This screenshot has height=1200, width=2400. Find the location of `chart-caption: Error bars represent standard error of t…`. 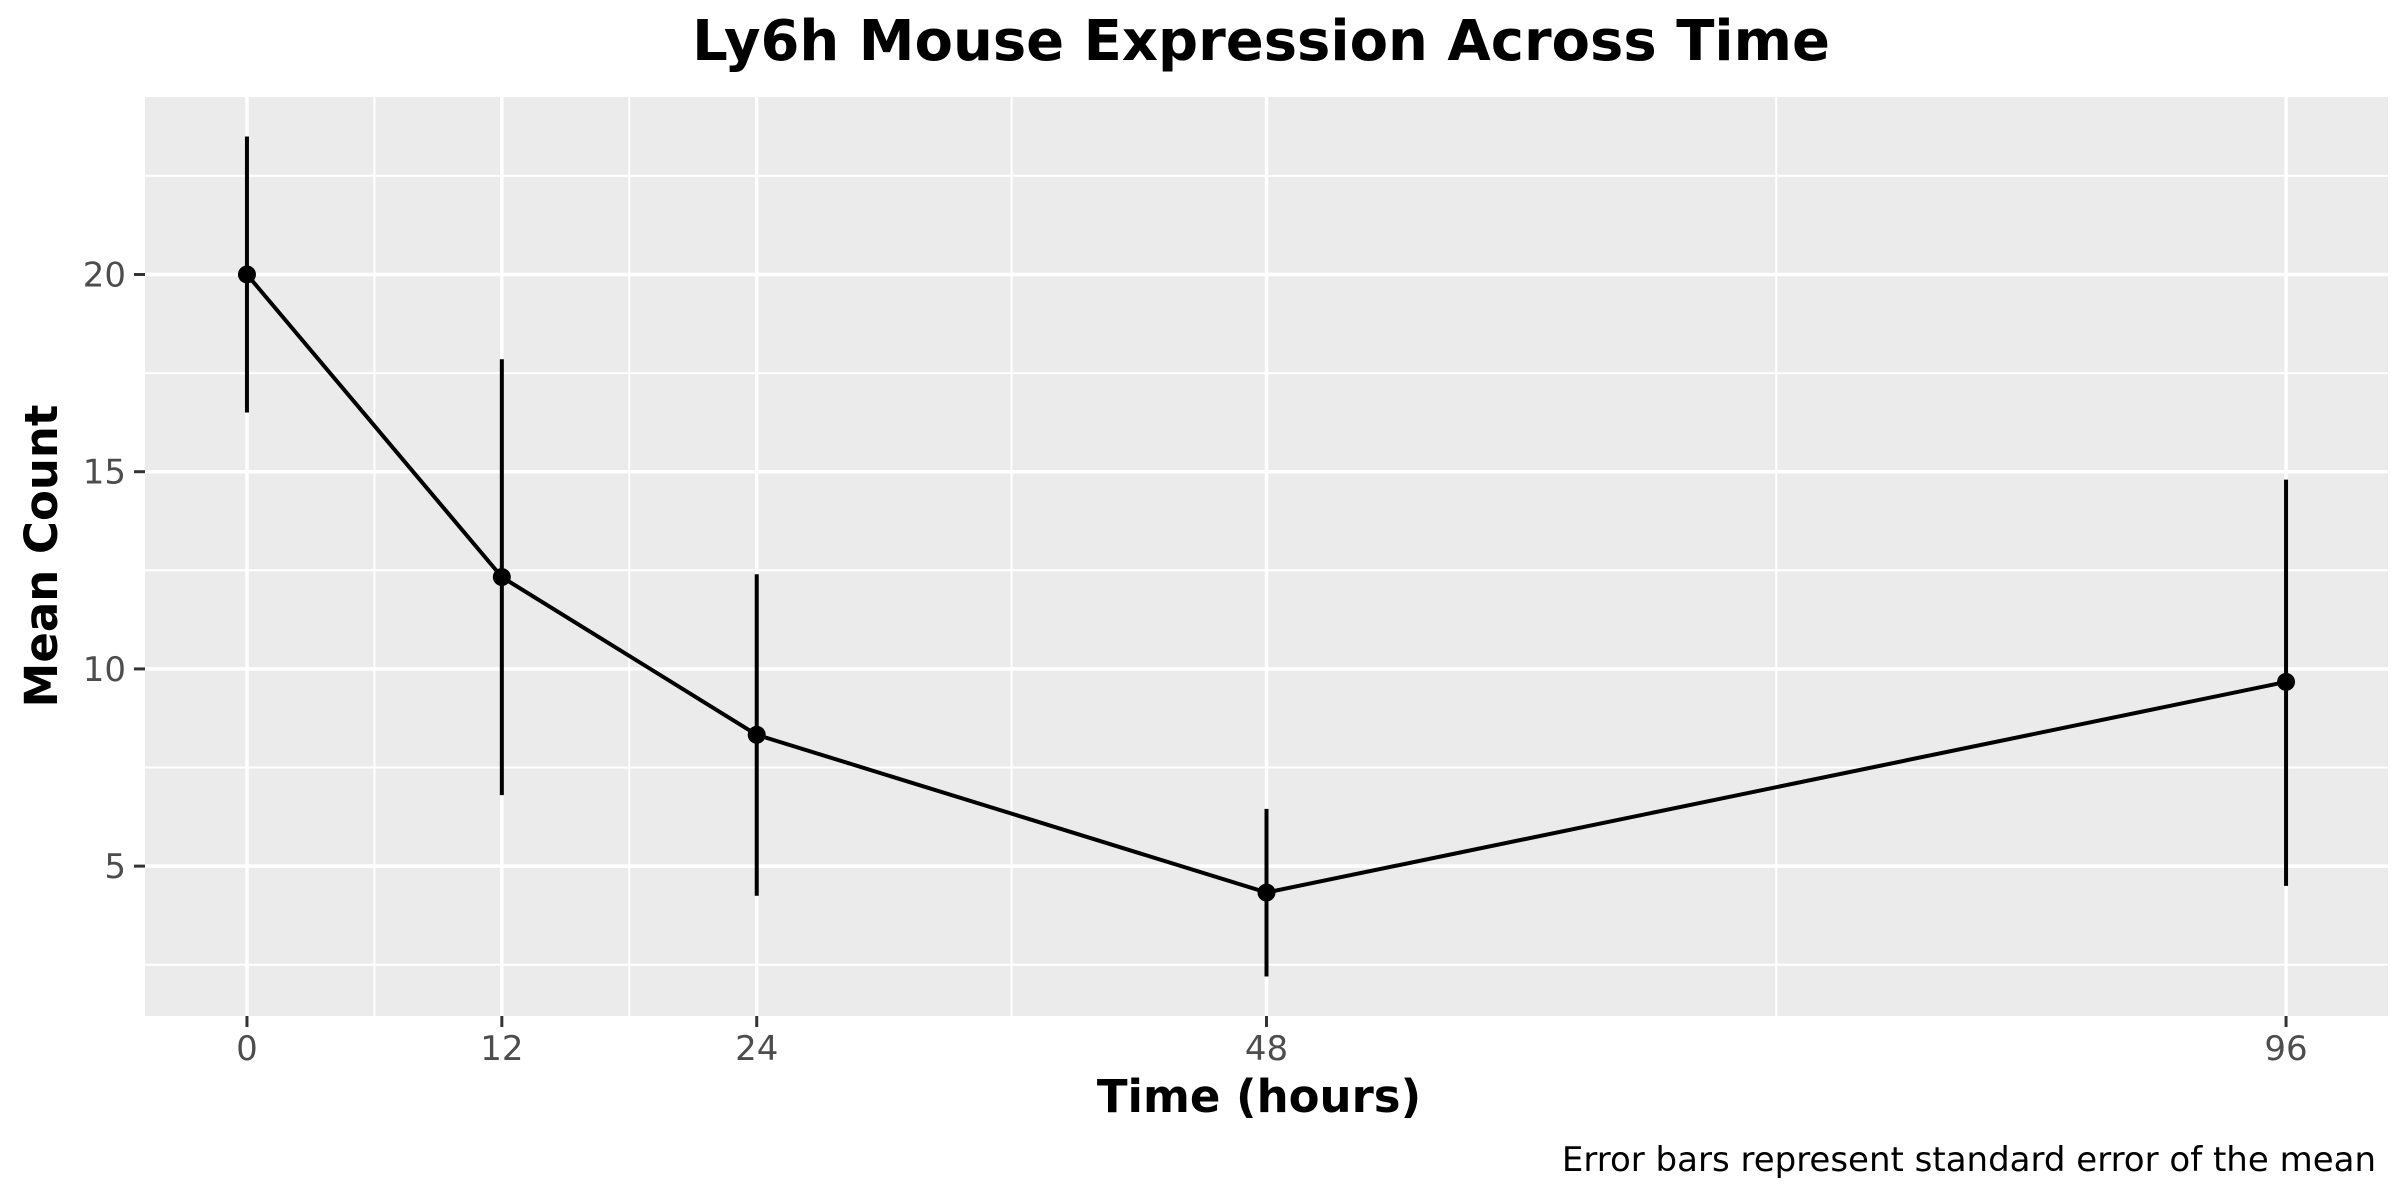

chart-caption: Error bars represent standard error of t… is located at coordinates (1969, 1160).